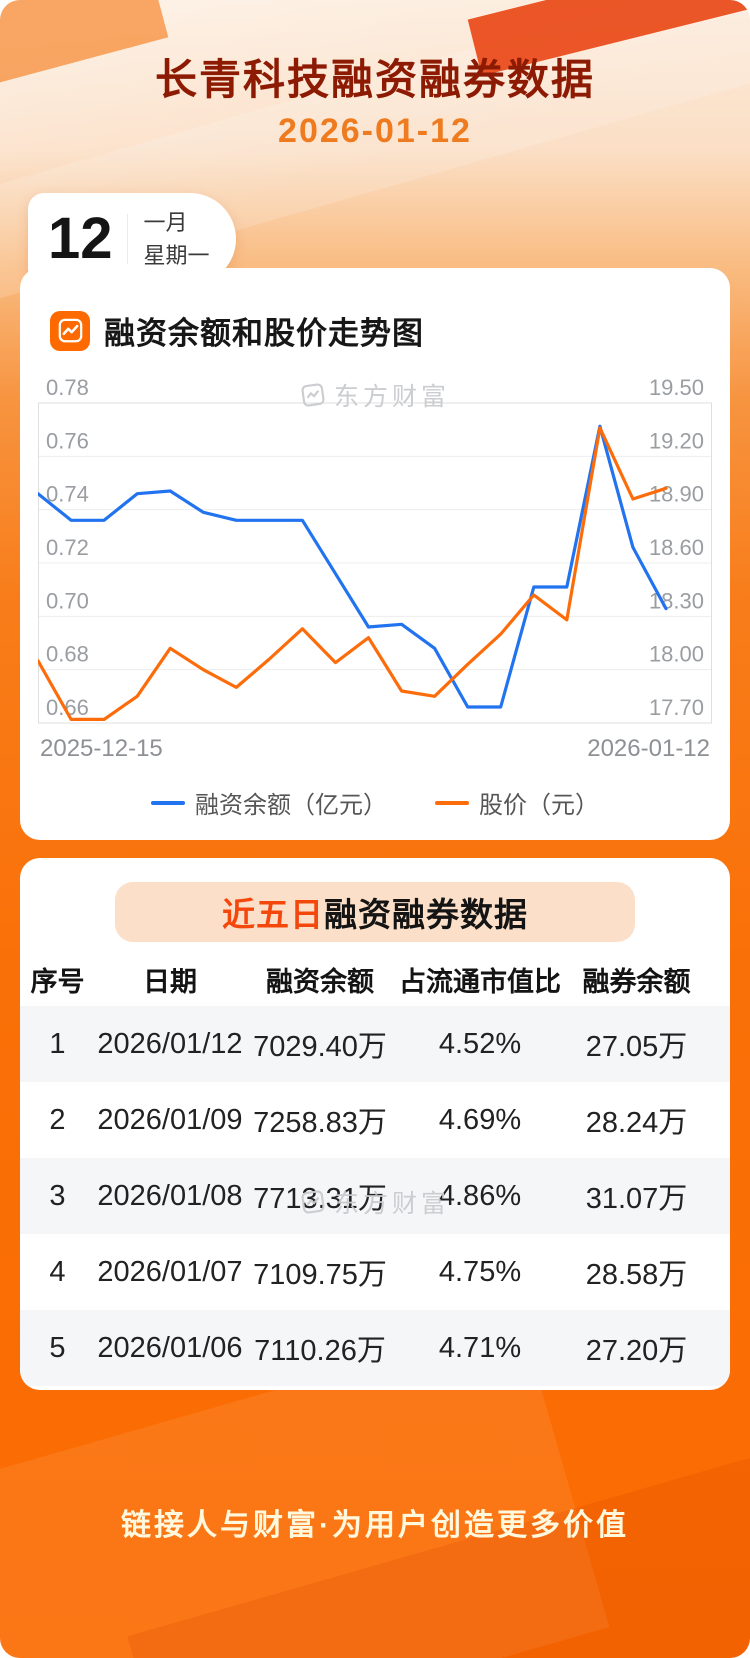 This screenshot has width=750, height=1658. I want to click on table-cell: 2026/01/09, so click(170, 1119).